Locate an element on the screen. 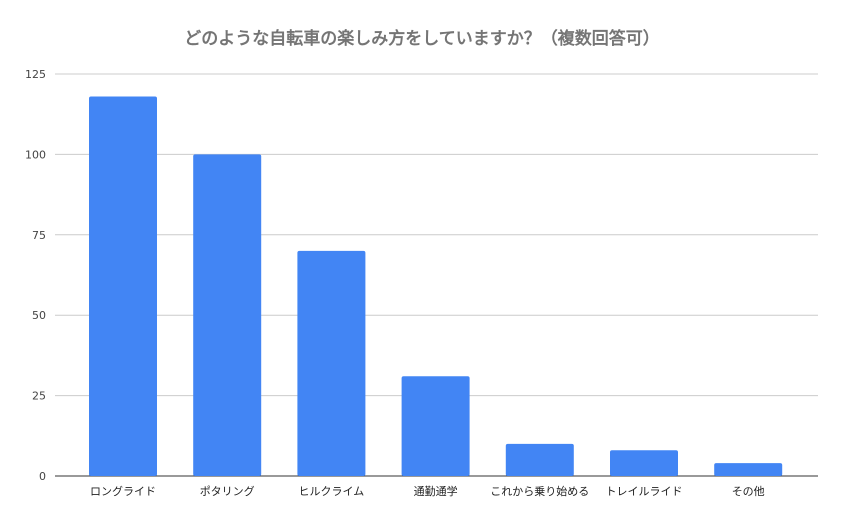 The width and height of the screenshot is (845, 523). x-tick-label: ロングライド is located at coordinates (123, 491).